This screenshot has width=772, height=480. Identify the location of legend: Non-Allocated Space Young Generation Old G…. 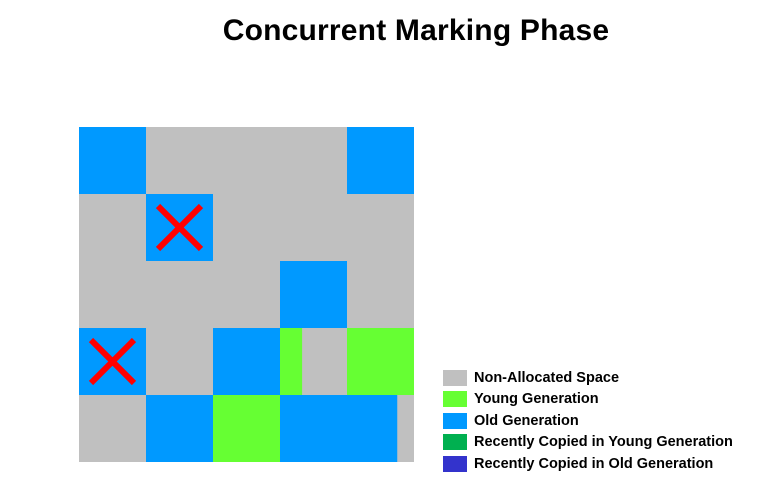
(588, 421).